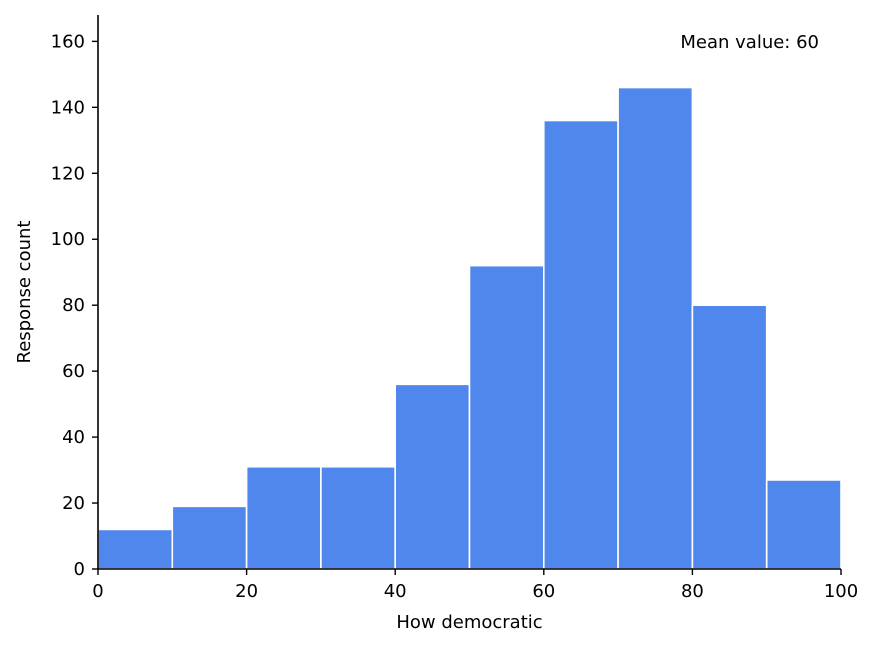 Image resolution: width=876 pixels, height=647 pixels. Describe the element at coordinates (395, 591) in the screenshot. I see `x-tick-label: 40` at that location.